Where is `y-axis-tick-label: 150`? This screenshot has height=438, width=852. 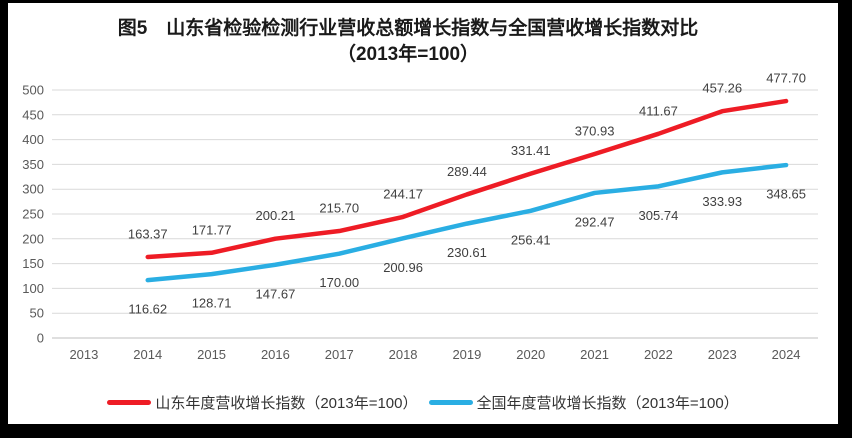
y-axis-tick-label: 150 is located at coordinates (33, 263).